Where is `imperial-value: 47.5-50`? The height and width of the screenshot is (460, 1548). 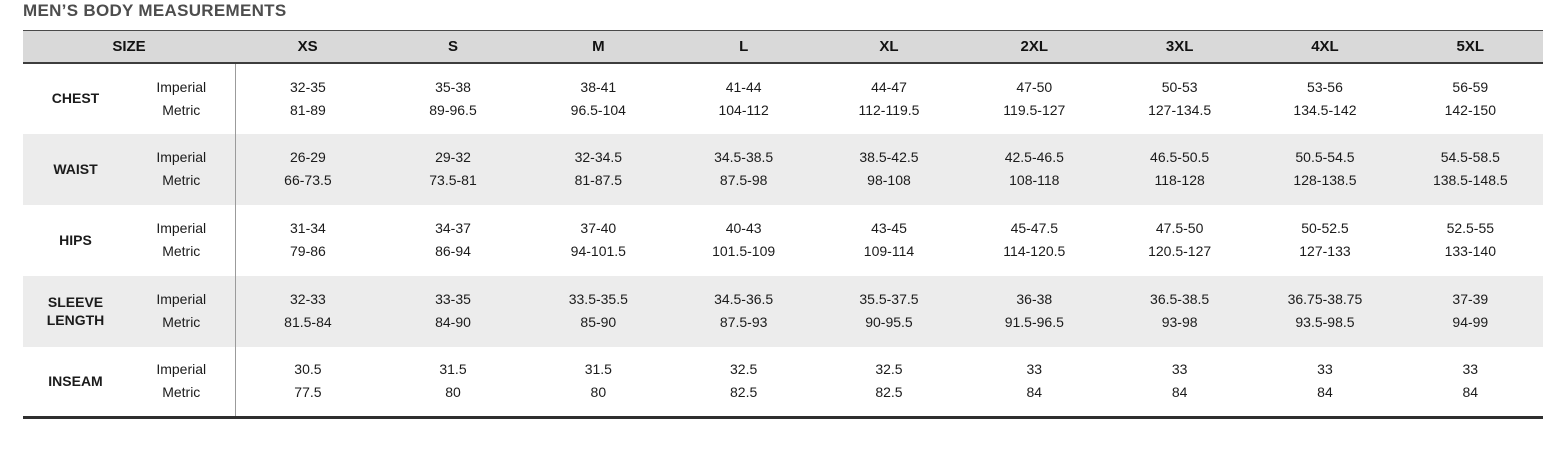 imperial-value: 47.5-50 is located at coordinates (1179, 228).